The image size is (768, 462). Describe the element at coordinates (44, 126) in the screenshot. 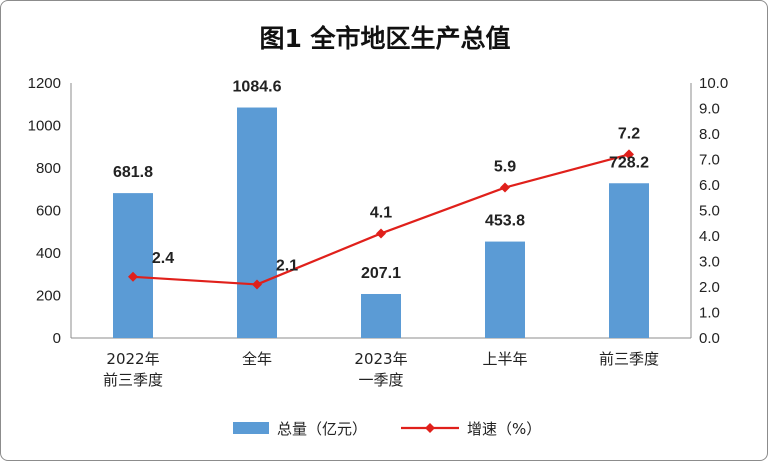

I see `y-left-tick-label: 1000` at that location.